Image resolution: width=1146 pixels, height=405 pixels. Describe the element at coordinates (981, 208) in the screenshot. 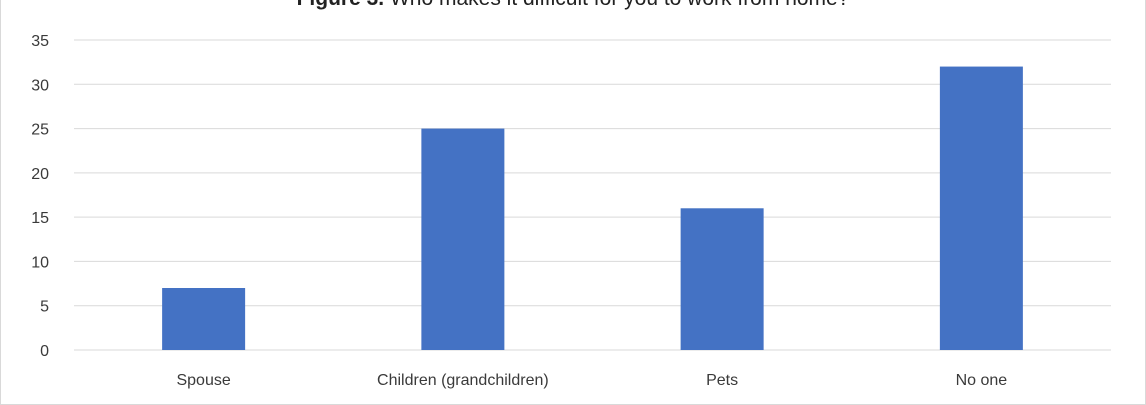

I see `bar-no-one` at that location.